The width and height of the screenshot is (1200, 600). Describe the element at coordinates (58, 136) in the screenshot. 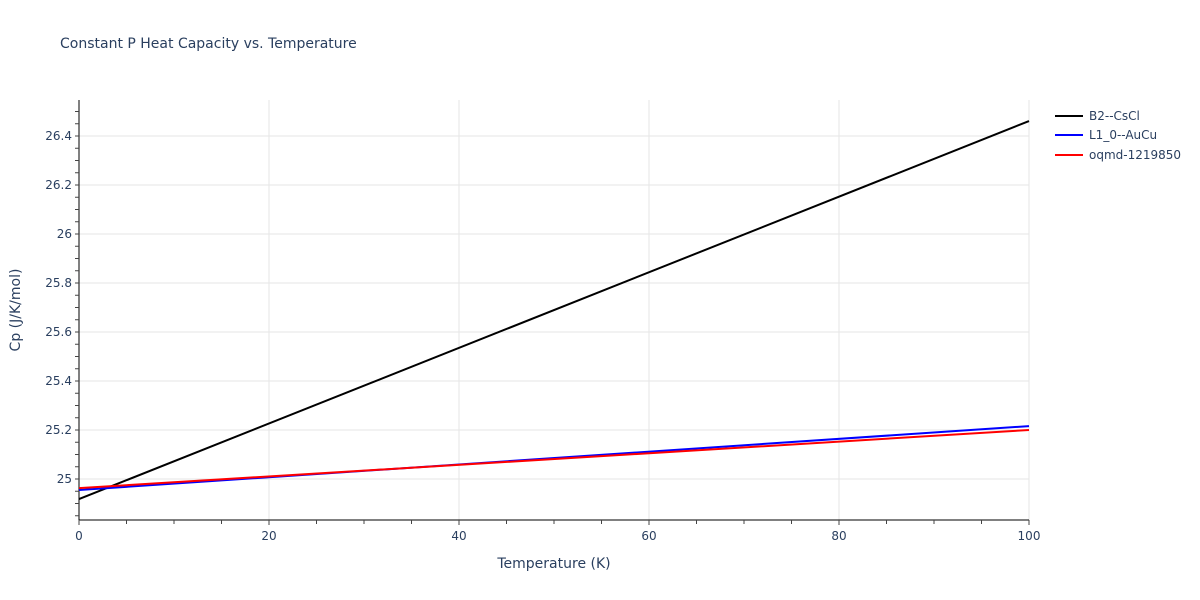

I see `y-tick-label: 26.4` at that location.